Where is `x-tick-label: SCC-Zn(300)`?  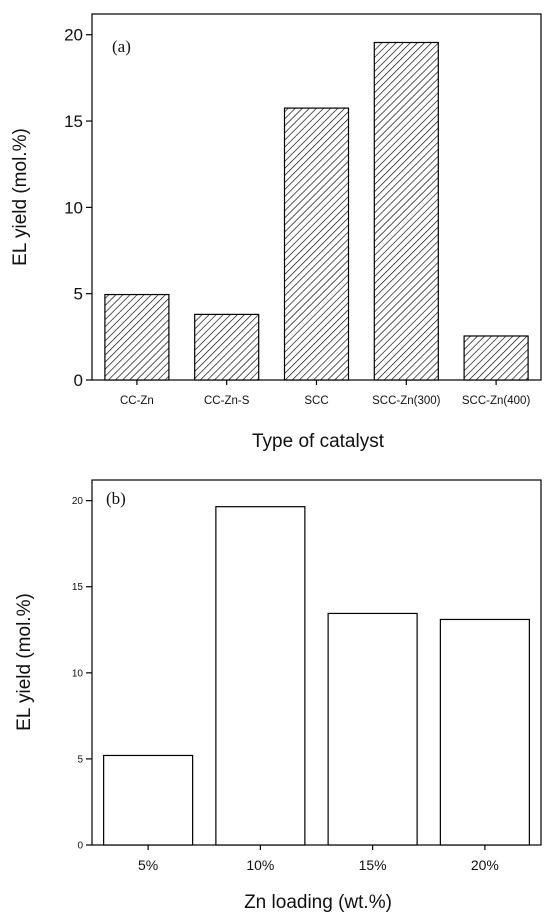 x-tick-label: SCC-Zn(300) is located at coordinates (406, 401).